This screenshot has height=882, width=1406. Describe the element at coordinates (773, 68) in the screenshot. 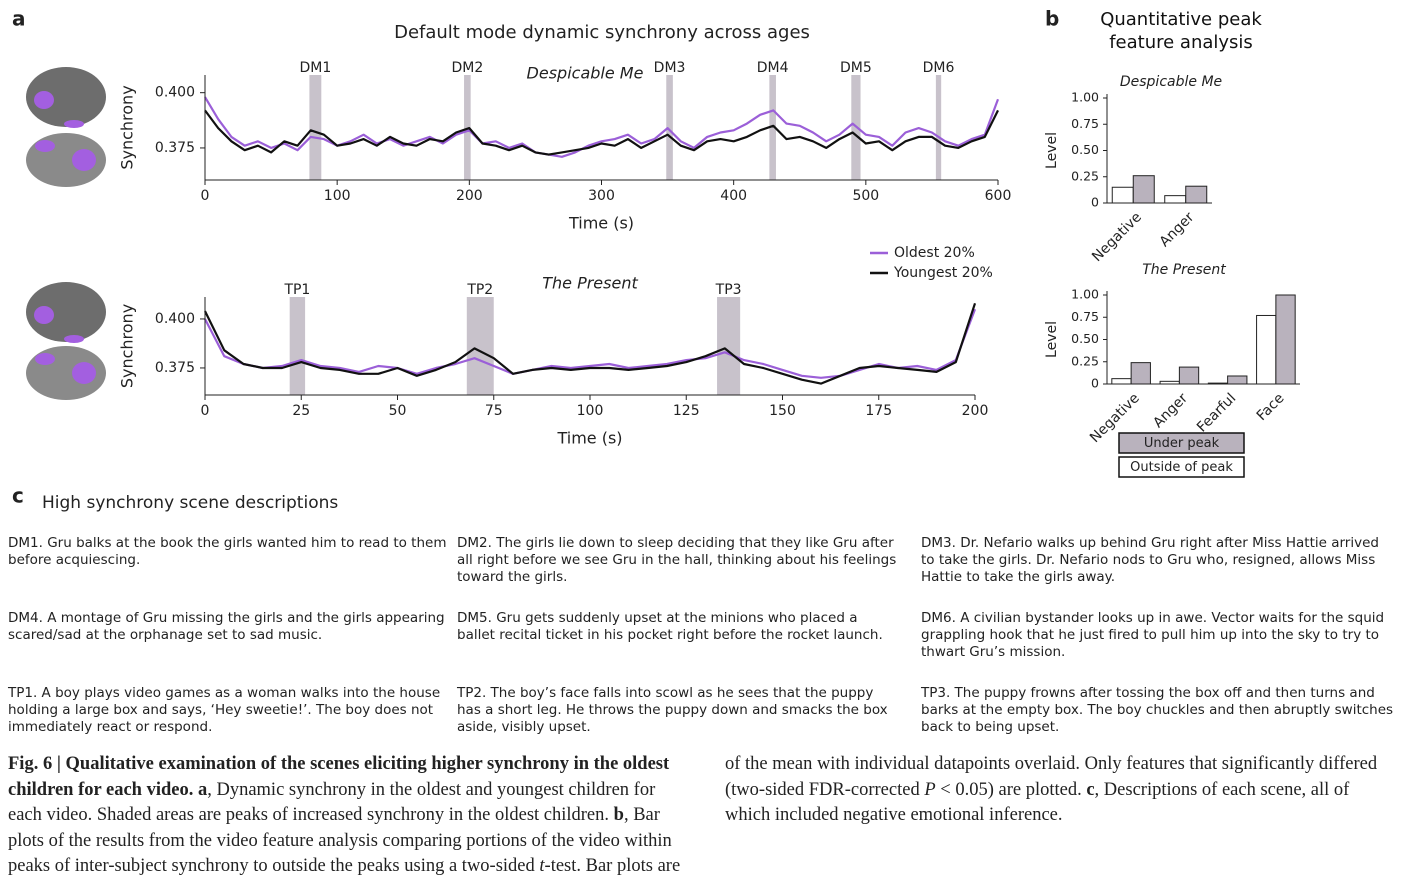

I see `peak-label: DM4` at that location.